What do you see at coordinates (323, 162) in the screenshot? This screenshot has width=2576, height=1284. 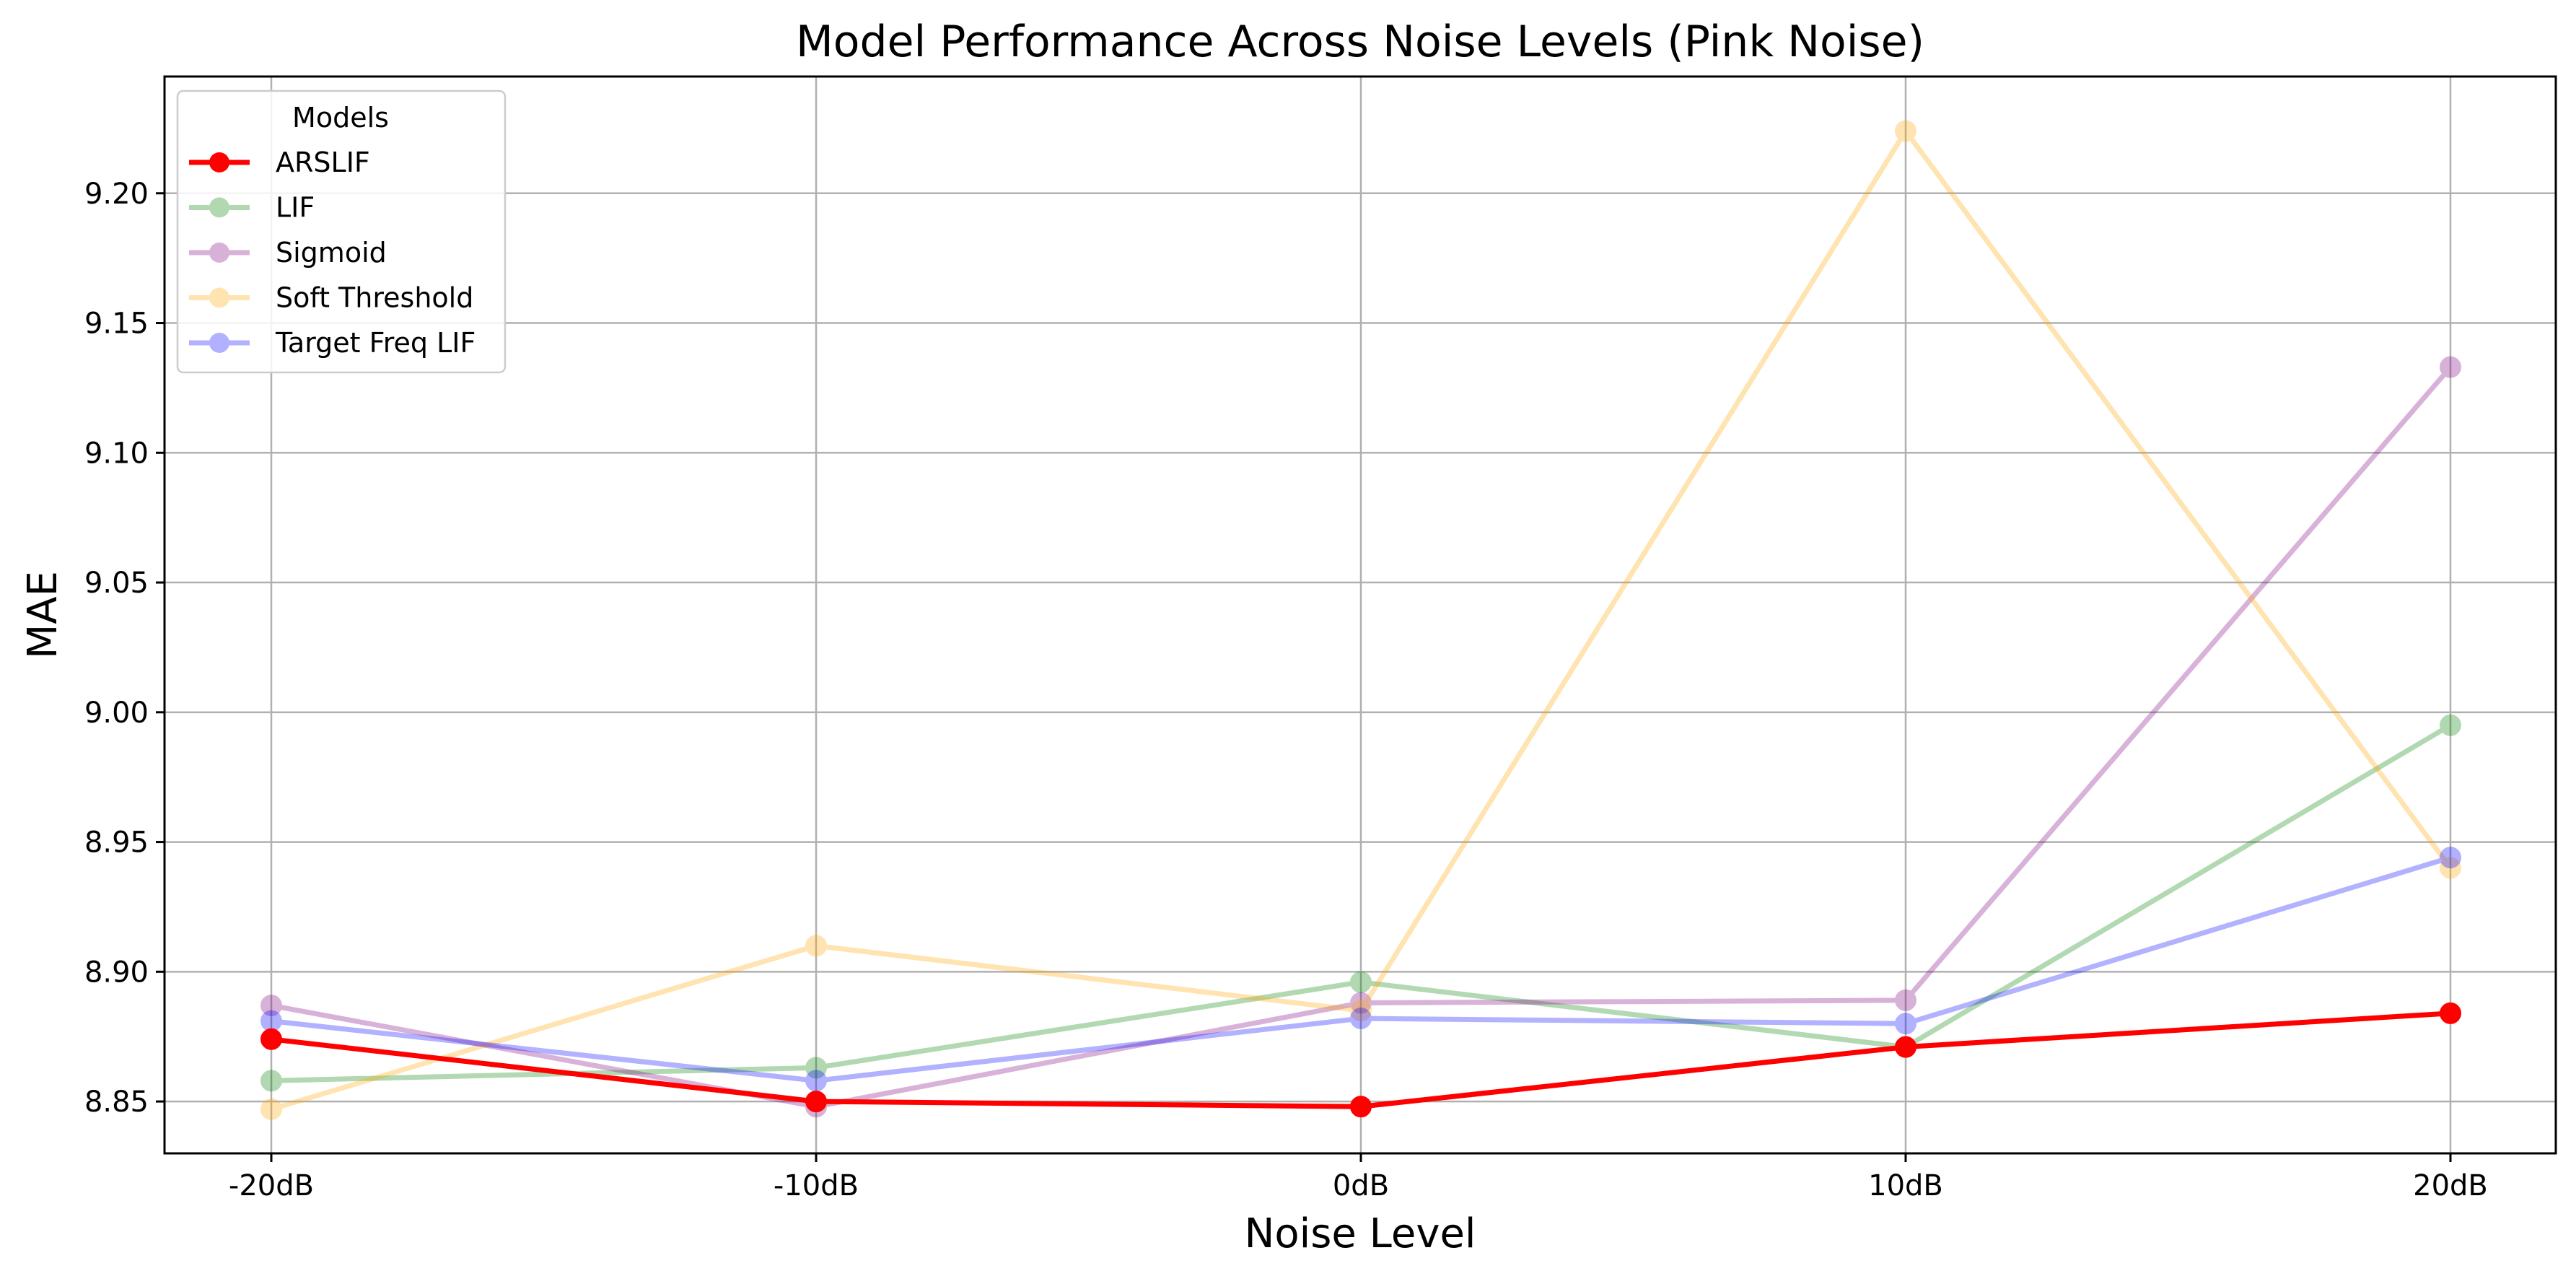 I see `legend-item-label: ARSLIF` at bounding box center [323, 162].